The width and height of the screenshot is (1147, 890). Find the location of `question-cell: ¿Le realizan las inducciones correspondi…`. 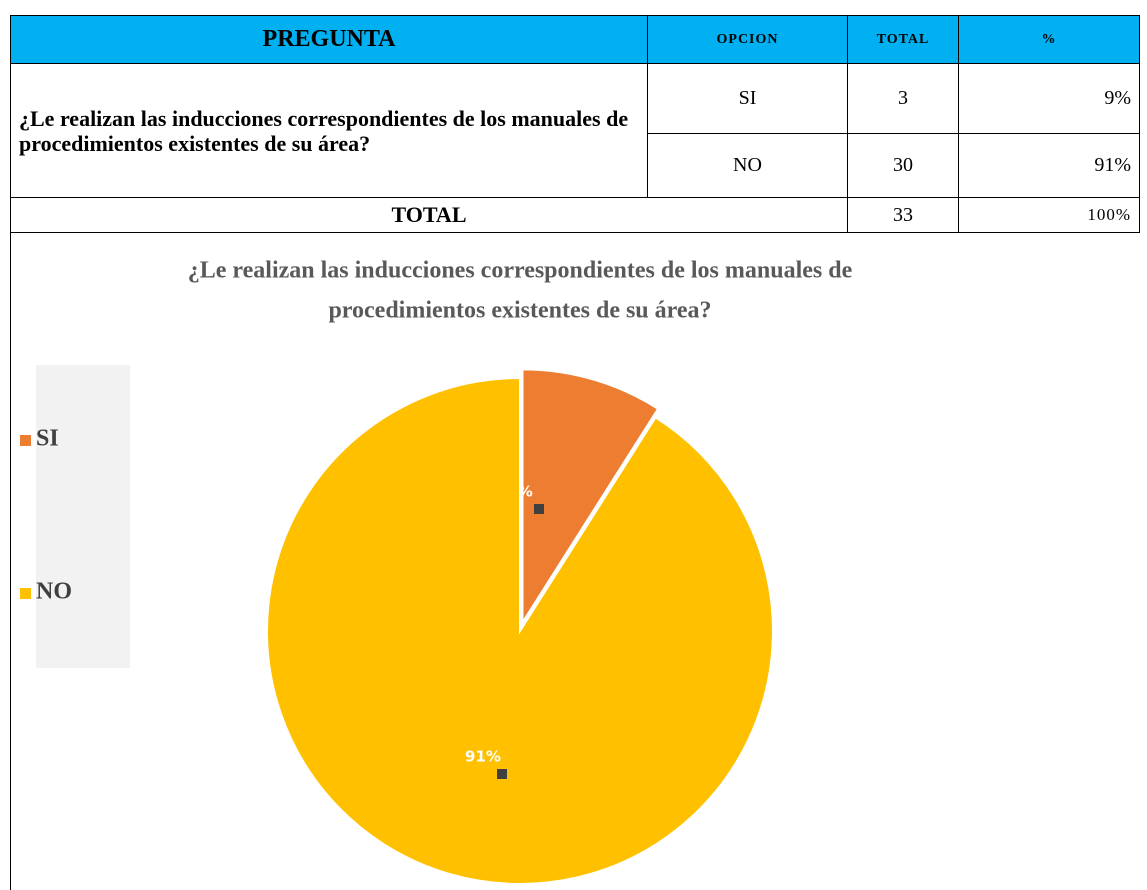

question-cell: ¿Le realizan las inducciones correspondi… is located at coordinates (329, 130).